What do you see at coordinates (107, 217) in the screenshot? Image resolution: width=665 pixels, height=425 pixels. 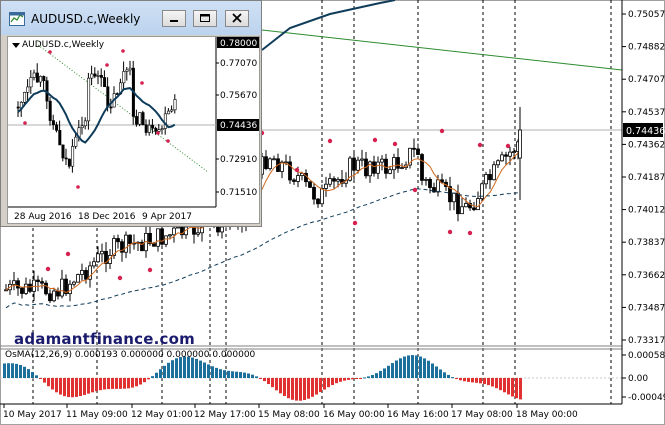 I see `inset-time-label: 18 Dec 2016` at bounding box center [107, 217].